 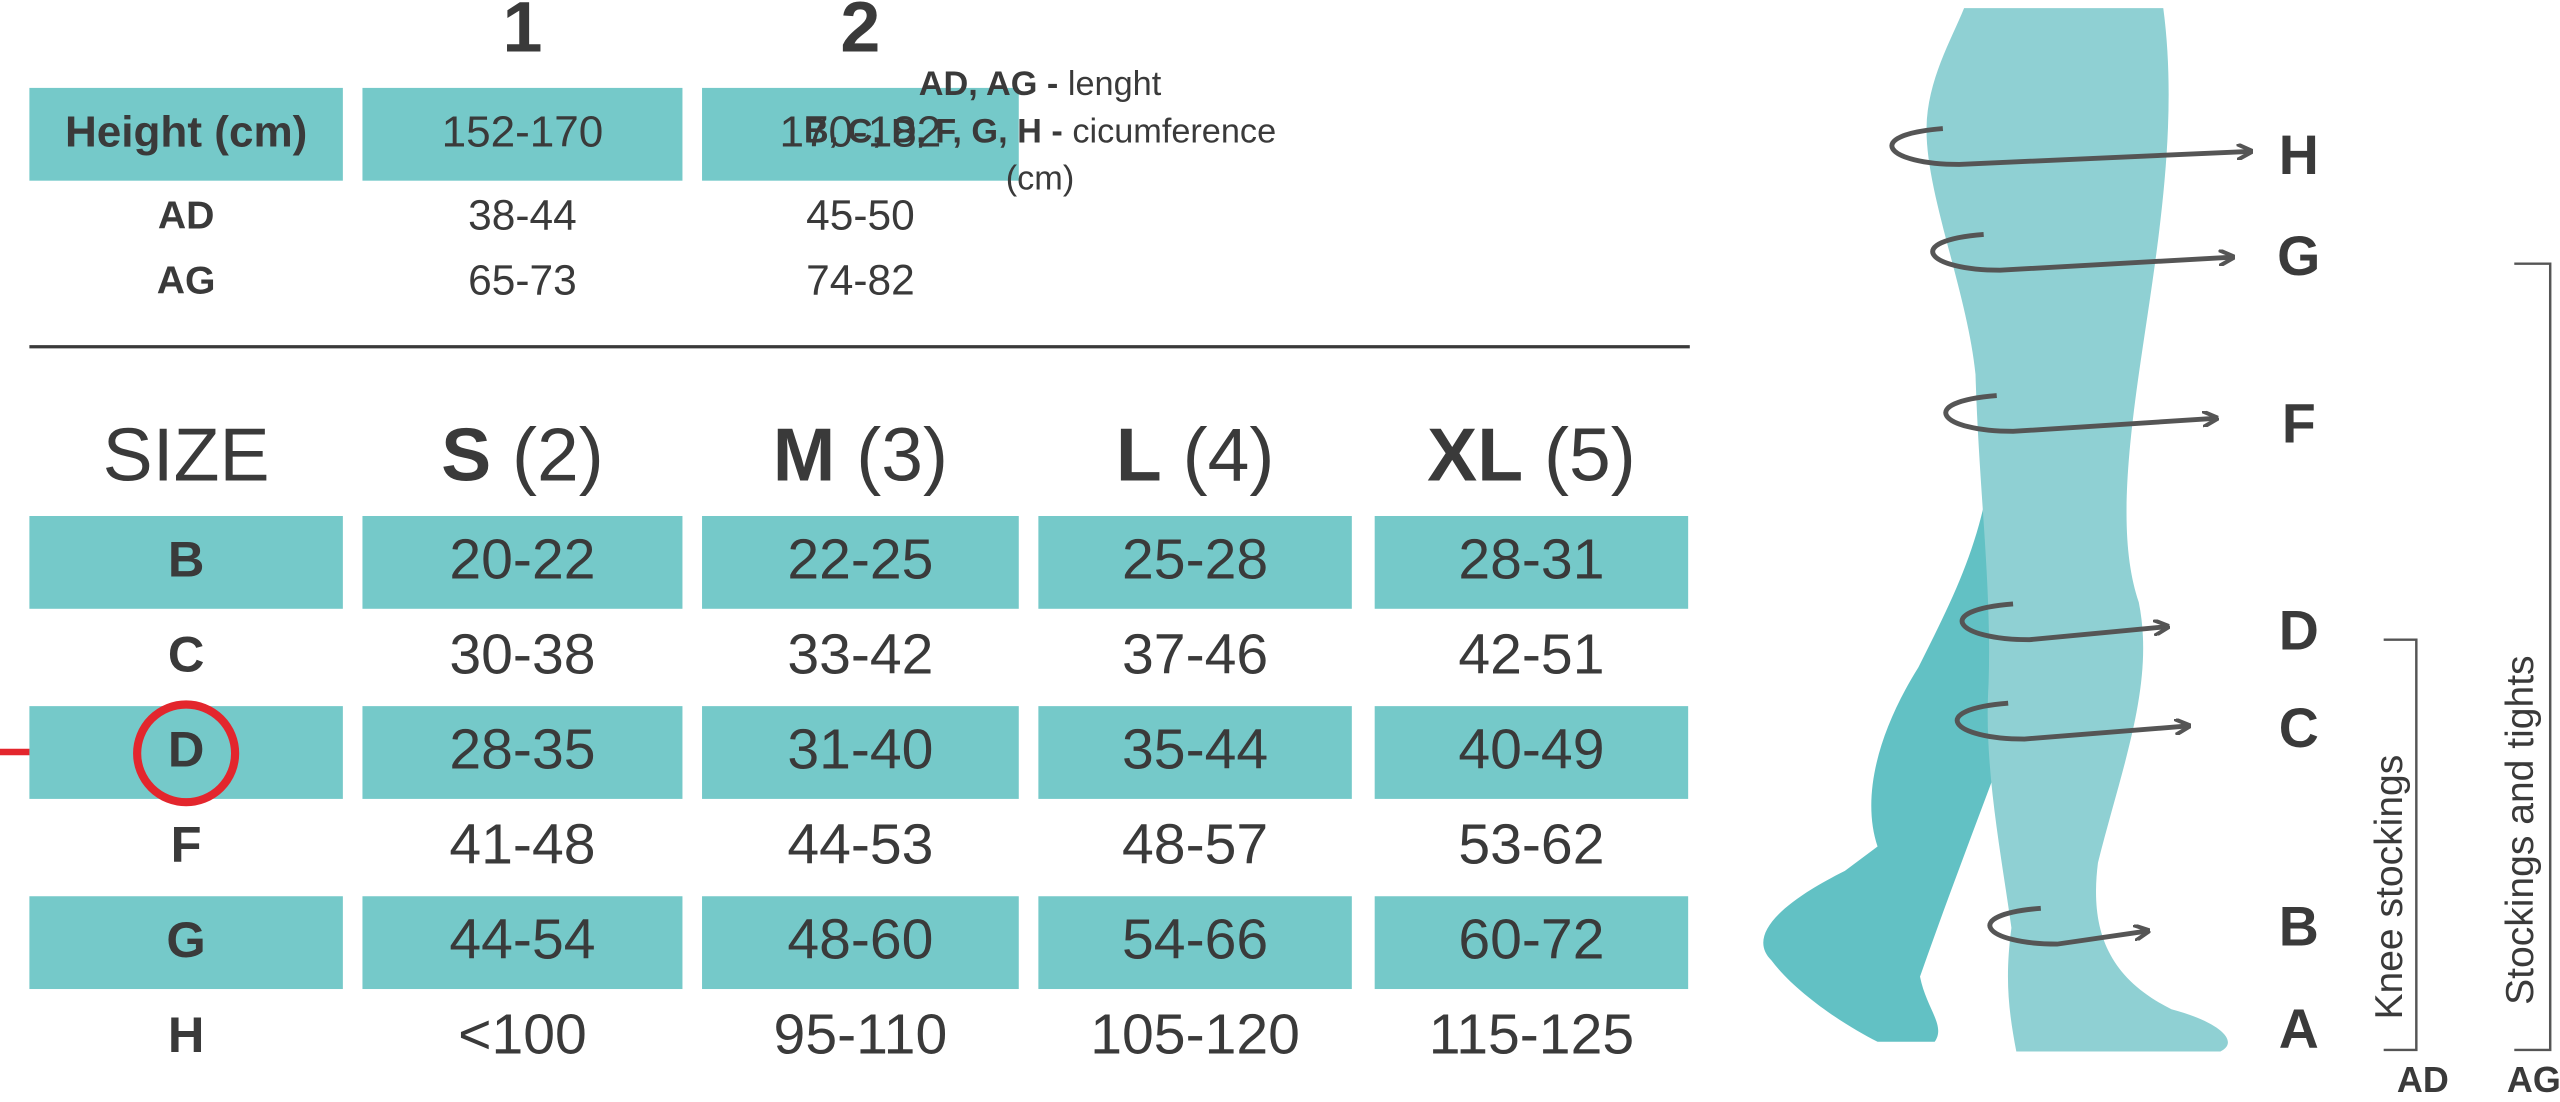 I want to click on cell: 115-125, so click(x=1531, y=1035).